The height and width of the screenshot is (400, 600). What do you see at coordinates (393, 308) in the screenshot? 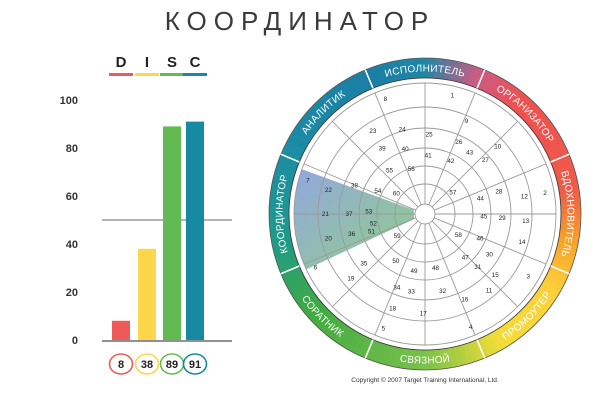
I see `wheel-number: 18` at bounding box center [393, 308].